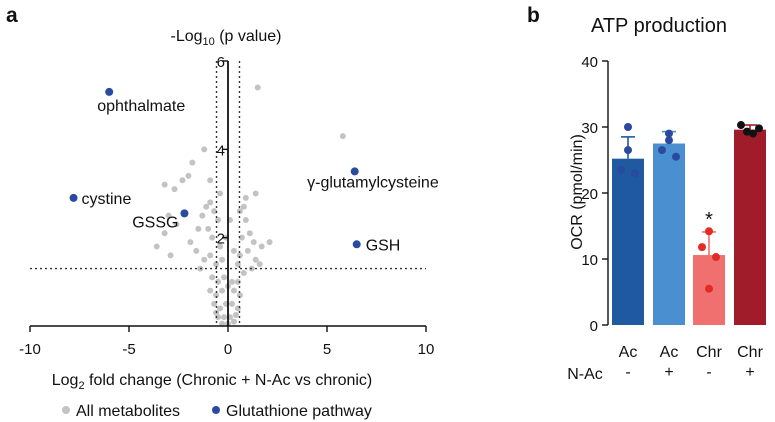 Image resolution: width=775 pixels, height=422 pixels. Describe the element at coordinates (589, 128) in the screenshot. I see `bar-y-tick-label: 30` at that location.